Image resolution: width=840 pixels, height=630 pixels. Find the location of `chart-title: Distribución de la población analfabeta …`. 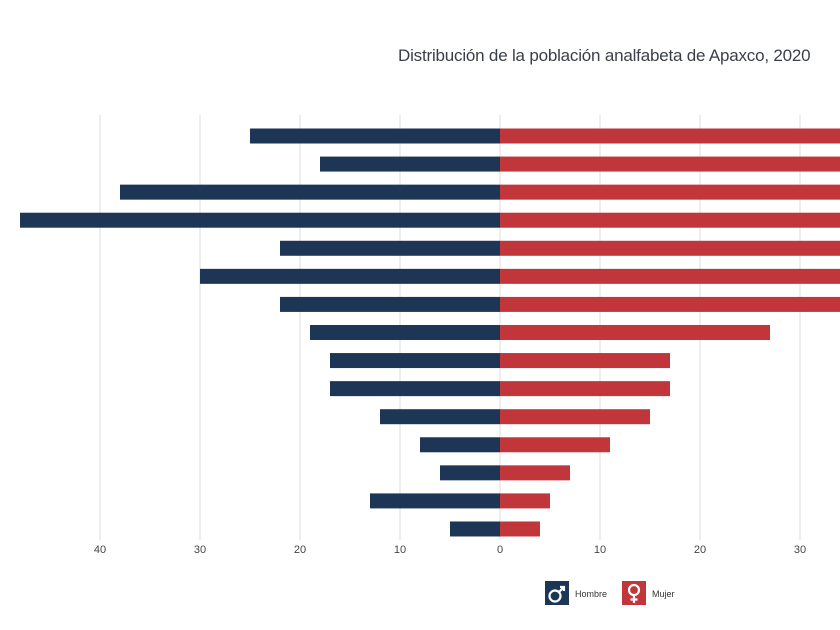

chart-title: Distribución de la población analfabeta … is located at coordinates (604, 55).